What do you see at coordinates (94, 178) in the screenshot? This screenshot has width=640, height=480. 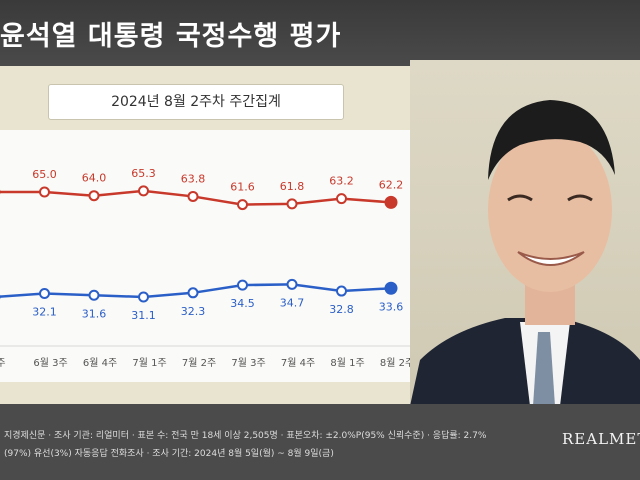 I see `data-label-0-2: 64.0` at bounding box center [94, 178].